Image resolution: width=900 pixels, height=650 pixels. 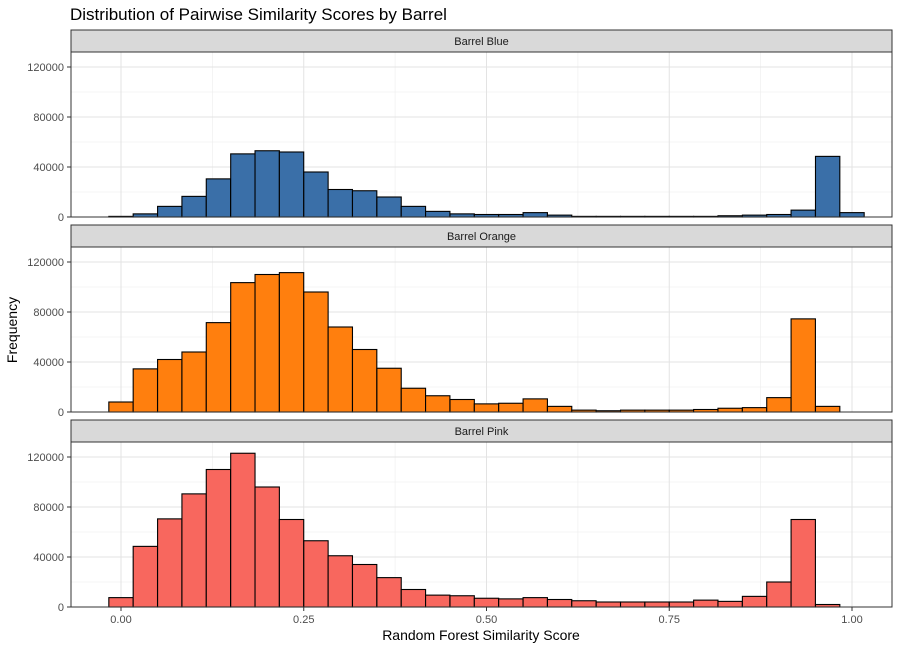 What do you see at coordinates (481, 42) in the screenshot?
I see `facet-strip-label: Barrel Blue` at bounding box center [481, 42].